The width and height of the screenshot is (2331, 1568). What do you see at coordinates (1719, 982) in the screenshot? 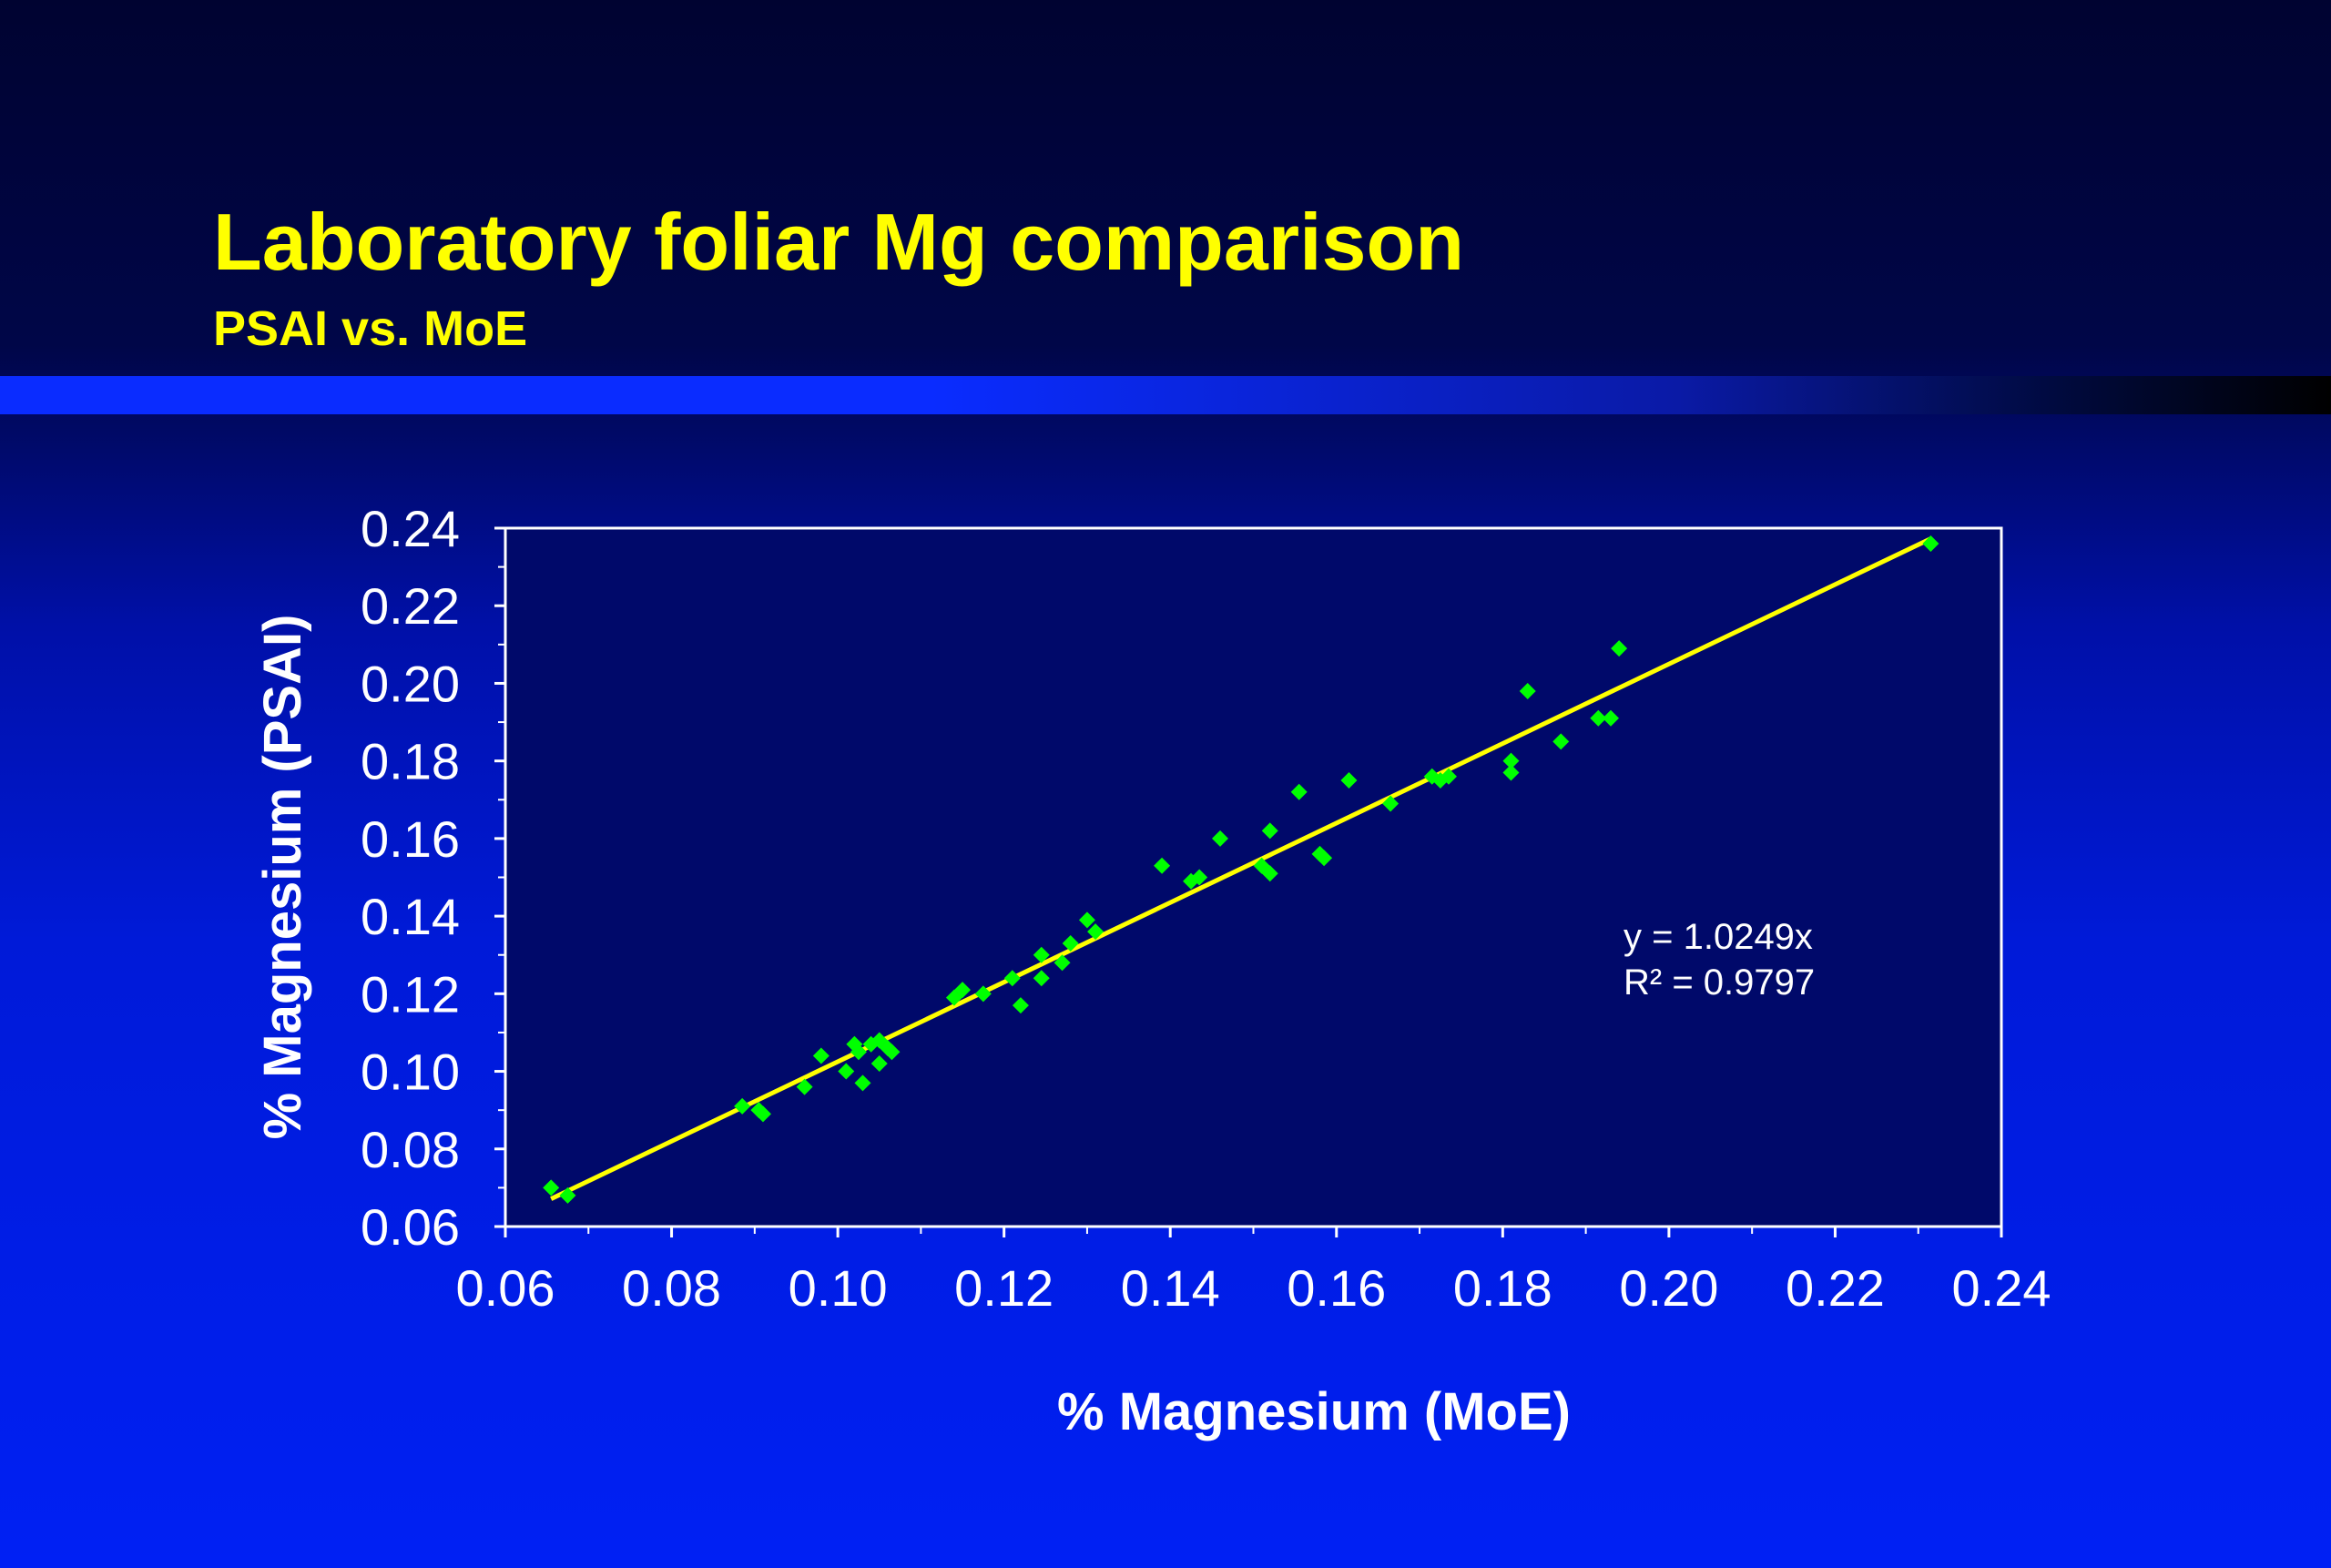
I see `trendline-r-squared: R² = 0.9797` at bounding box center [1719, 982].